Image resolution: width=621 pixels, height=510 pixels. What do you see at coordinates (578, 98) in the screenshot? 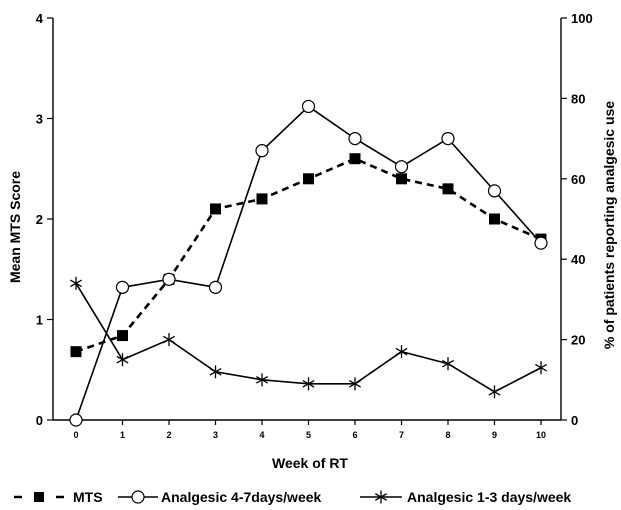
I see `right-y-tick-label: 80` at bounding box center [578, 98].